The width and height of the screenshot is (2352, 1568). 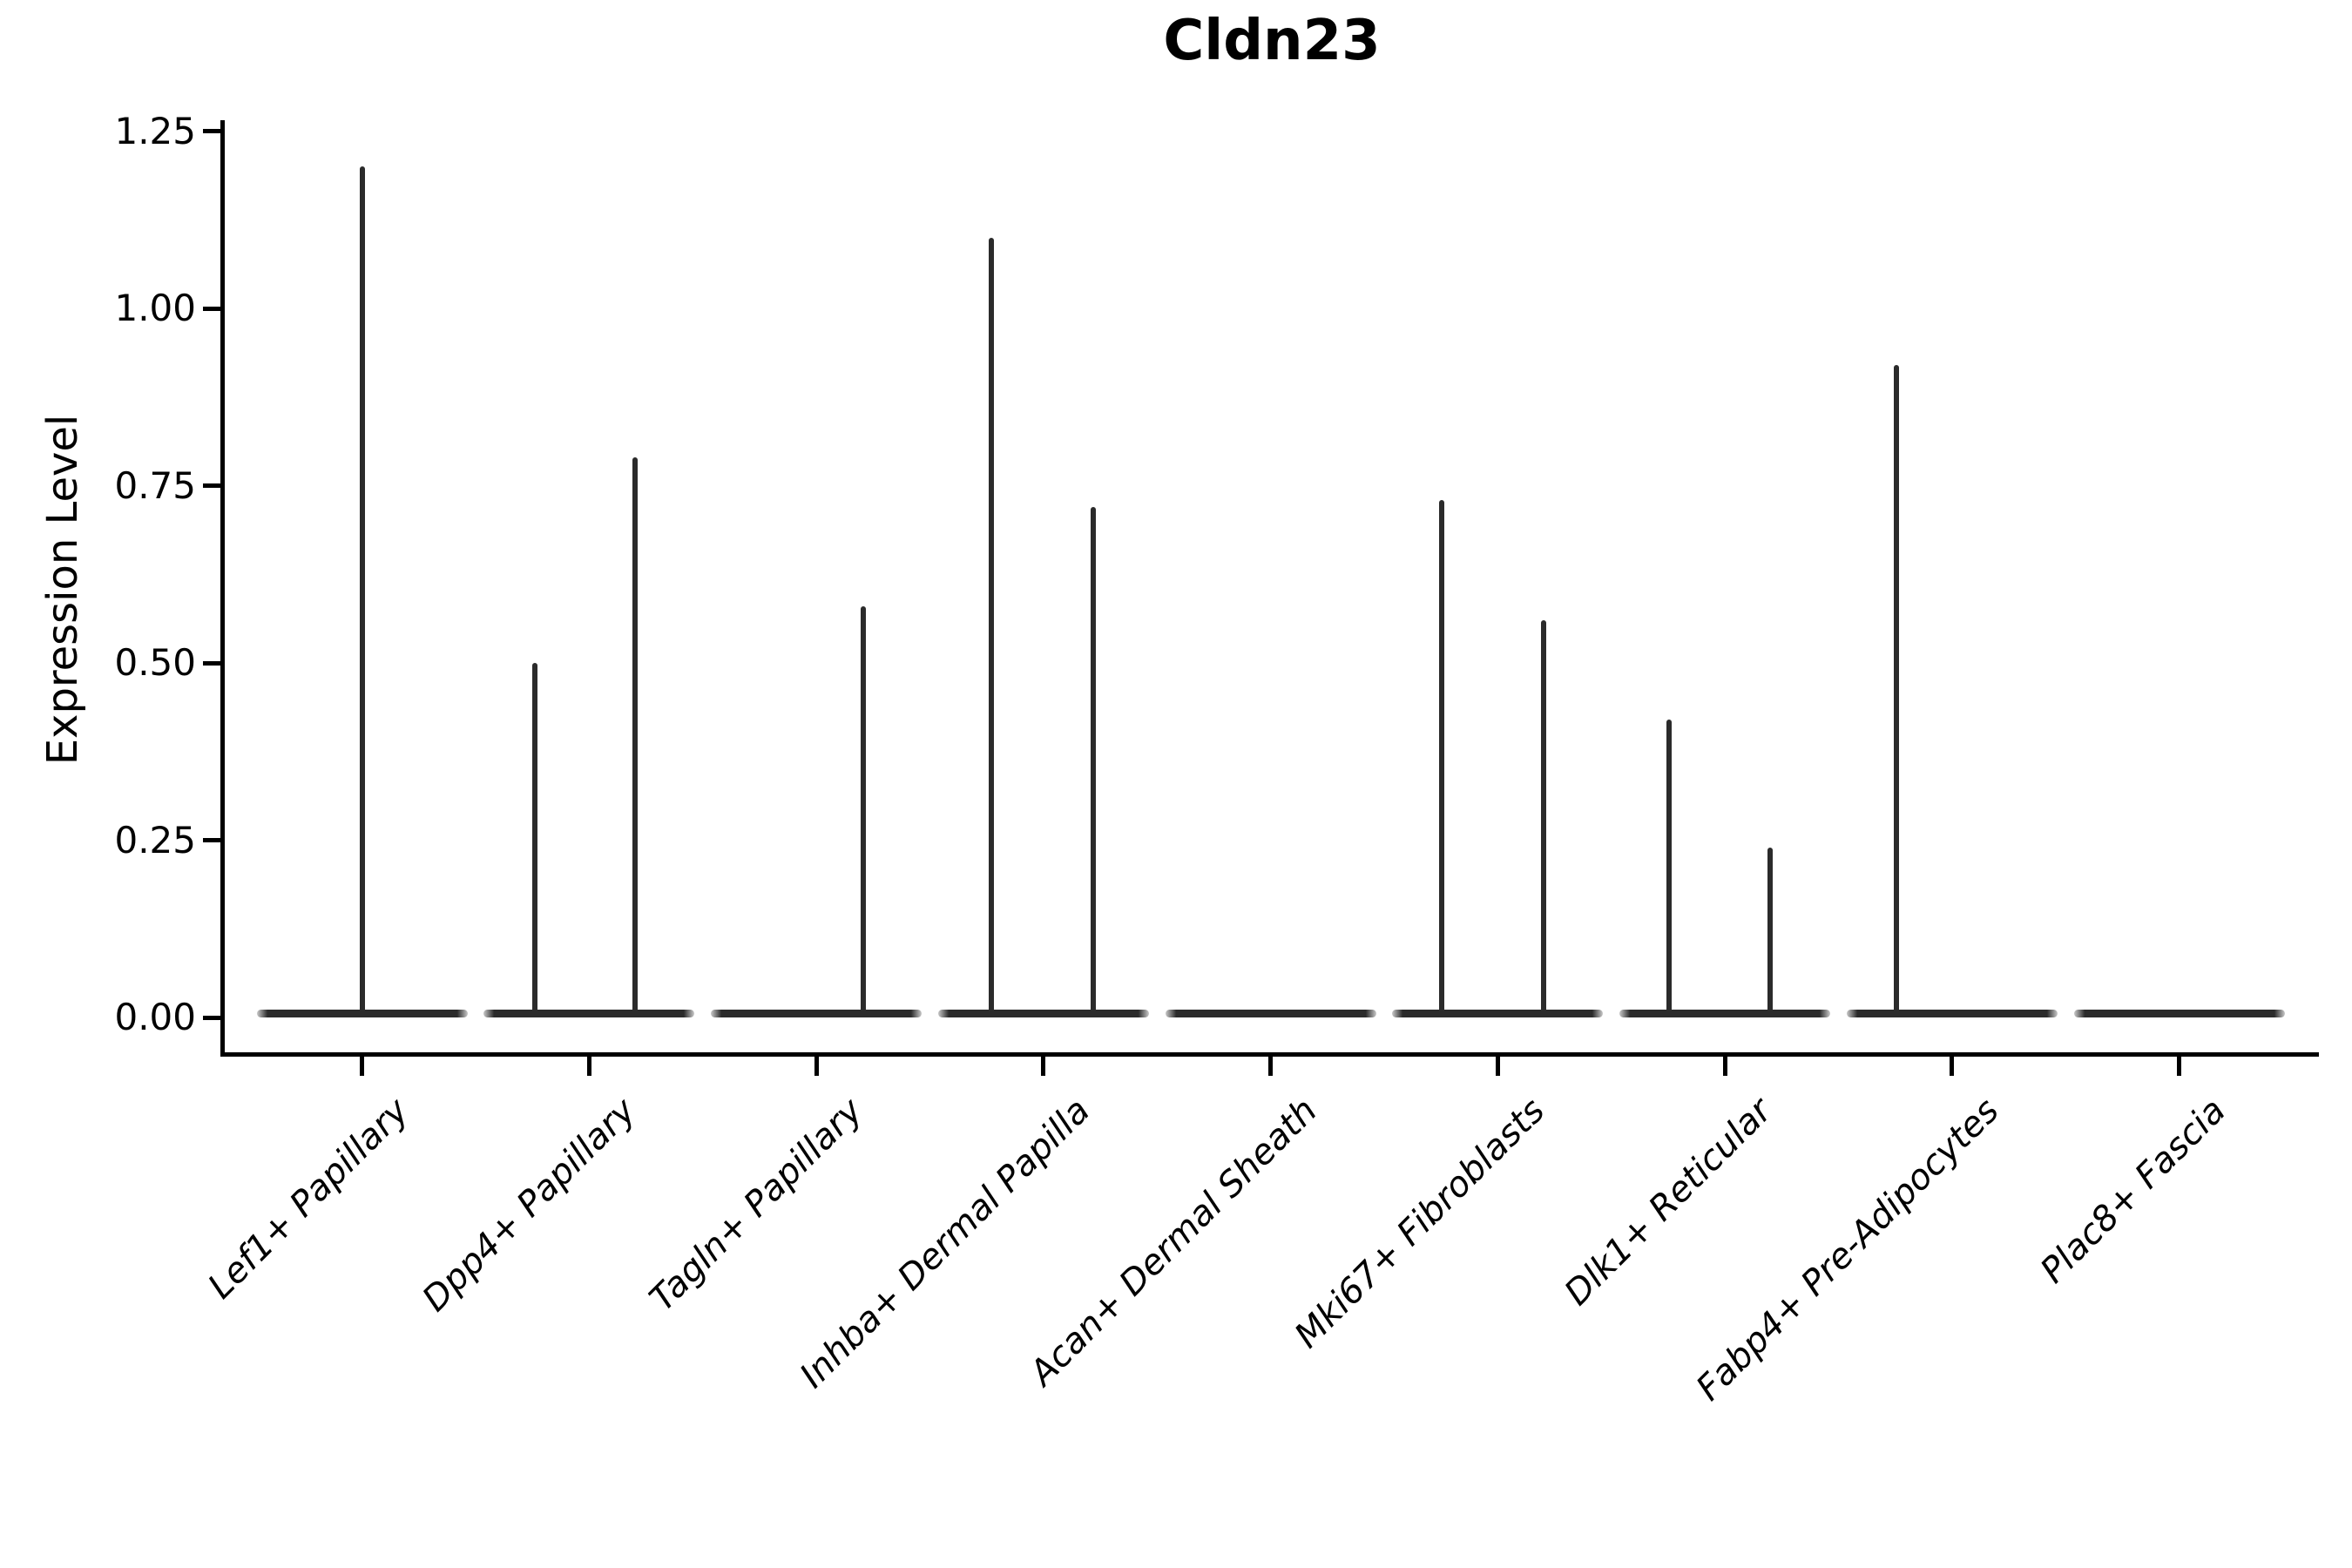 What do you see at coordinates (756, 1205) in the screenshot?
I see `x-tick-label: Tagln+ Papillary` at bounding box center [756, 1205].